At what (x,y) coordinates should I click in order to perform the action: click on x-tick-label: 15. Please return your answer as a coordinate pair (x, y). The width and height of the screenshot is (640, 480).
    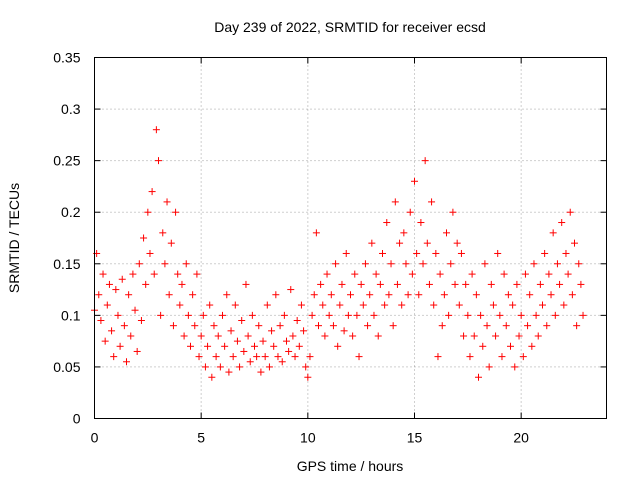
    Looking at the image, I should click on (415, 438).